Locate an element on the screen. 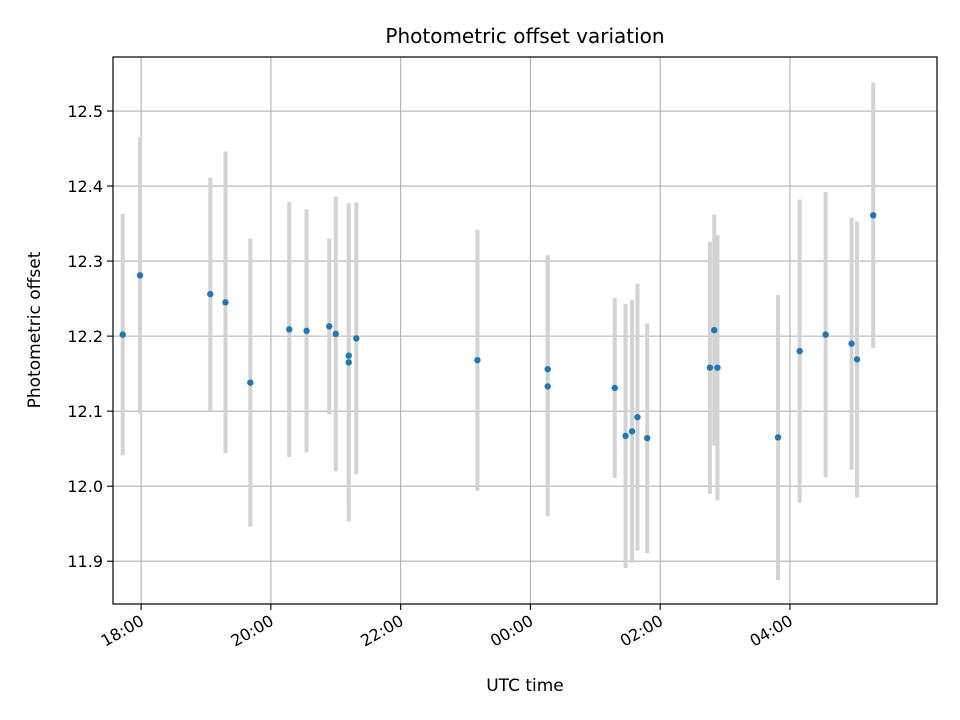  y-tick-label: 12.0 is located at coordinates (85, 486).